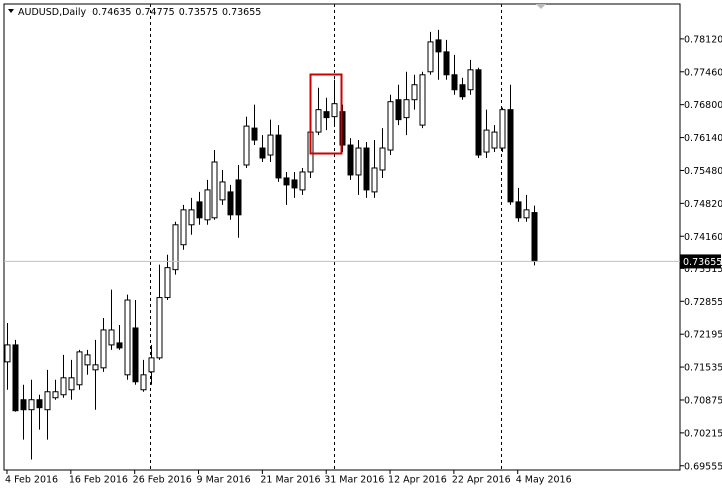 The image size is (722, 493). Describe the element at coordinates (154, 12) in the screenshot. I see `header-high: 0.74775` at that location.